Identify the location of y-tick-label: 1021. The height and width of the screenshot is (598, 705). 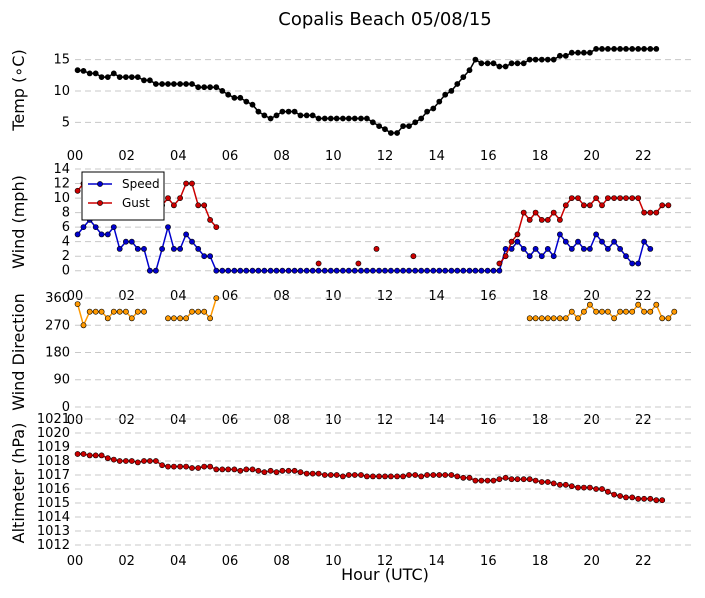
(53, 419).